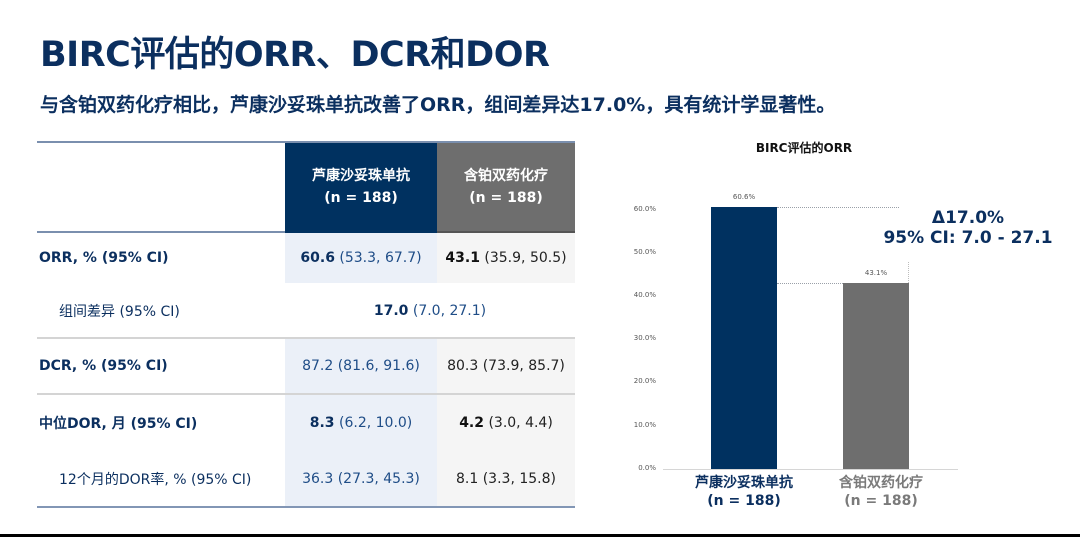 This screenshot has height=537, width=1080. I want to click on cell-chemo: 43.1 (35.9, 50.5), so click(506, 258).